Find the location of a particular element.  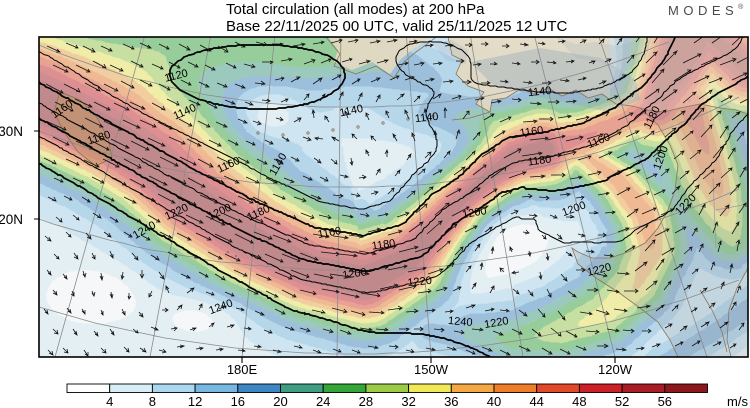

svg-text: 40 is located at coordinates (494, 401).